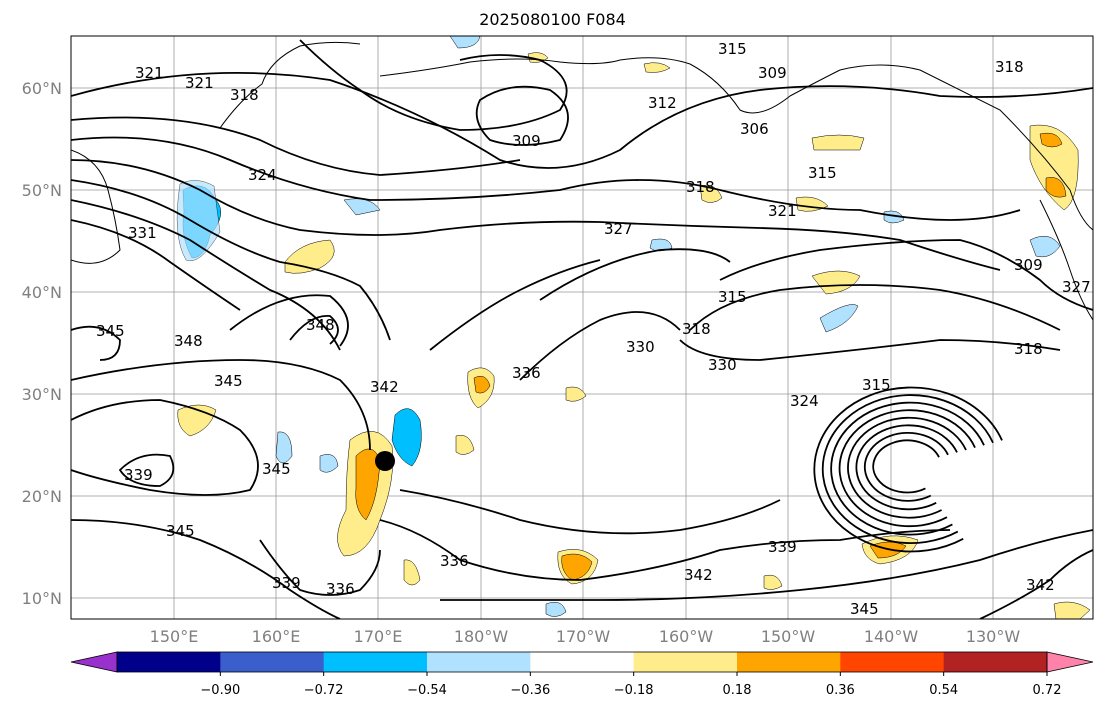 The image size is (1105, 712). What do you see at coordinates (1047, 690) in the screenshot?
I see `colorbar-tick-label: 0.72` at bounding box center [1047, 690].